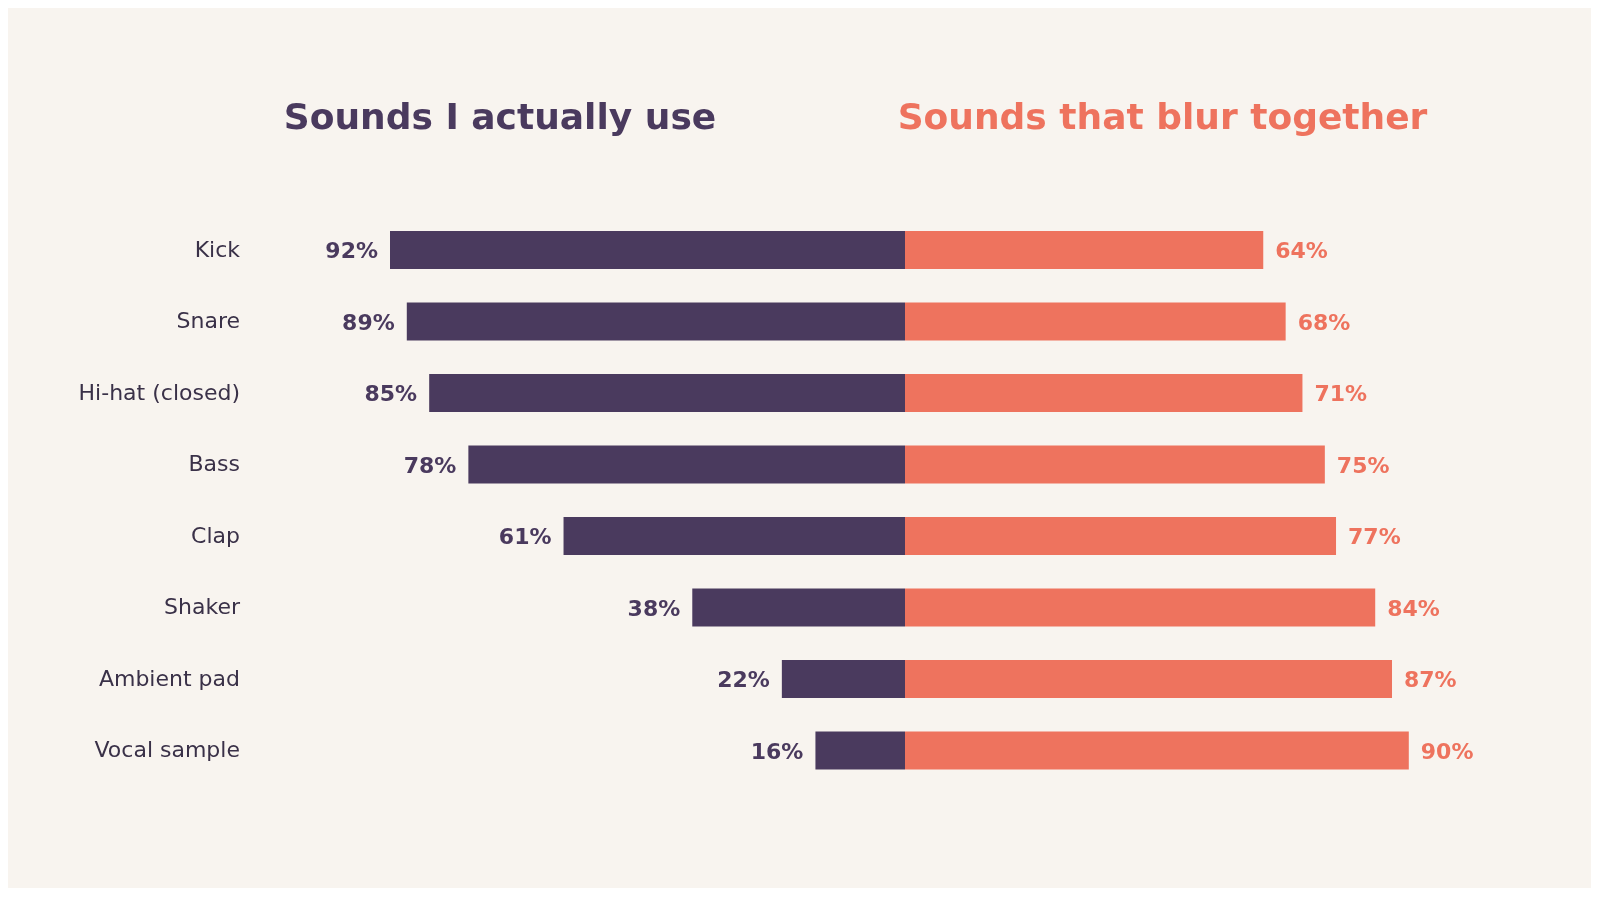  I want to click on data-label: 92%, so click(351, 250).